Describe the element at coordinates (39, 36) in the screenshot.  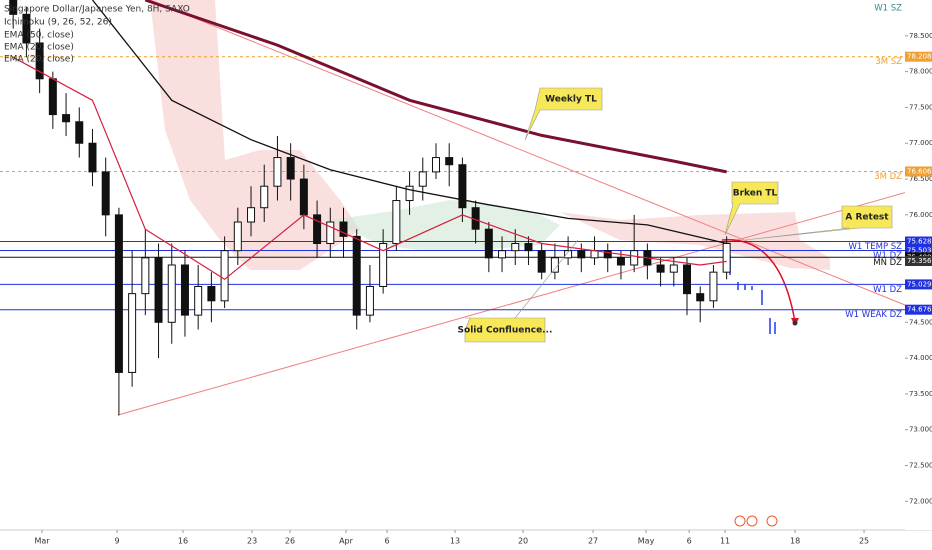
I see `legend-entry: EMA (50, close)` at that location.